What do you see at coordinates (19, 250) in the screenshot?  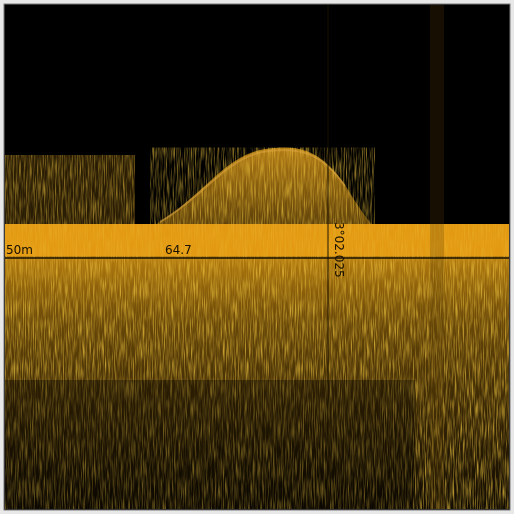 I see `depth-label: 50m` at bounding box center [19, 250].